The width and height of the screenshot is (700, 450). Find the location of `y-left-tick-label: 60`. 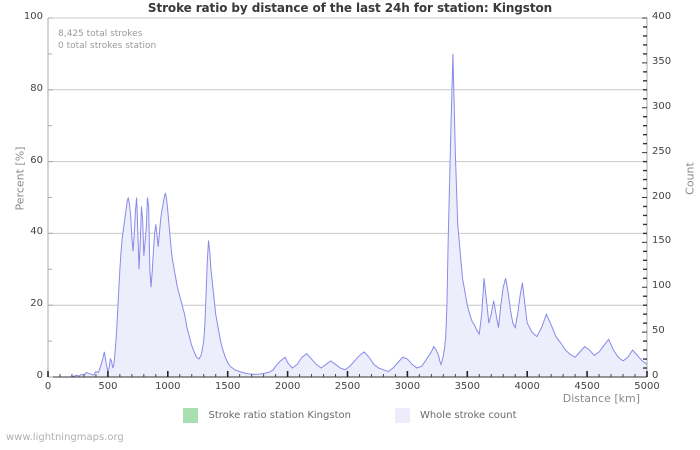

y-left-tick-label: 60 is located at coordinates (36, 160).